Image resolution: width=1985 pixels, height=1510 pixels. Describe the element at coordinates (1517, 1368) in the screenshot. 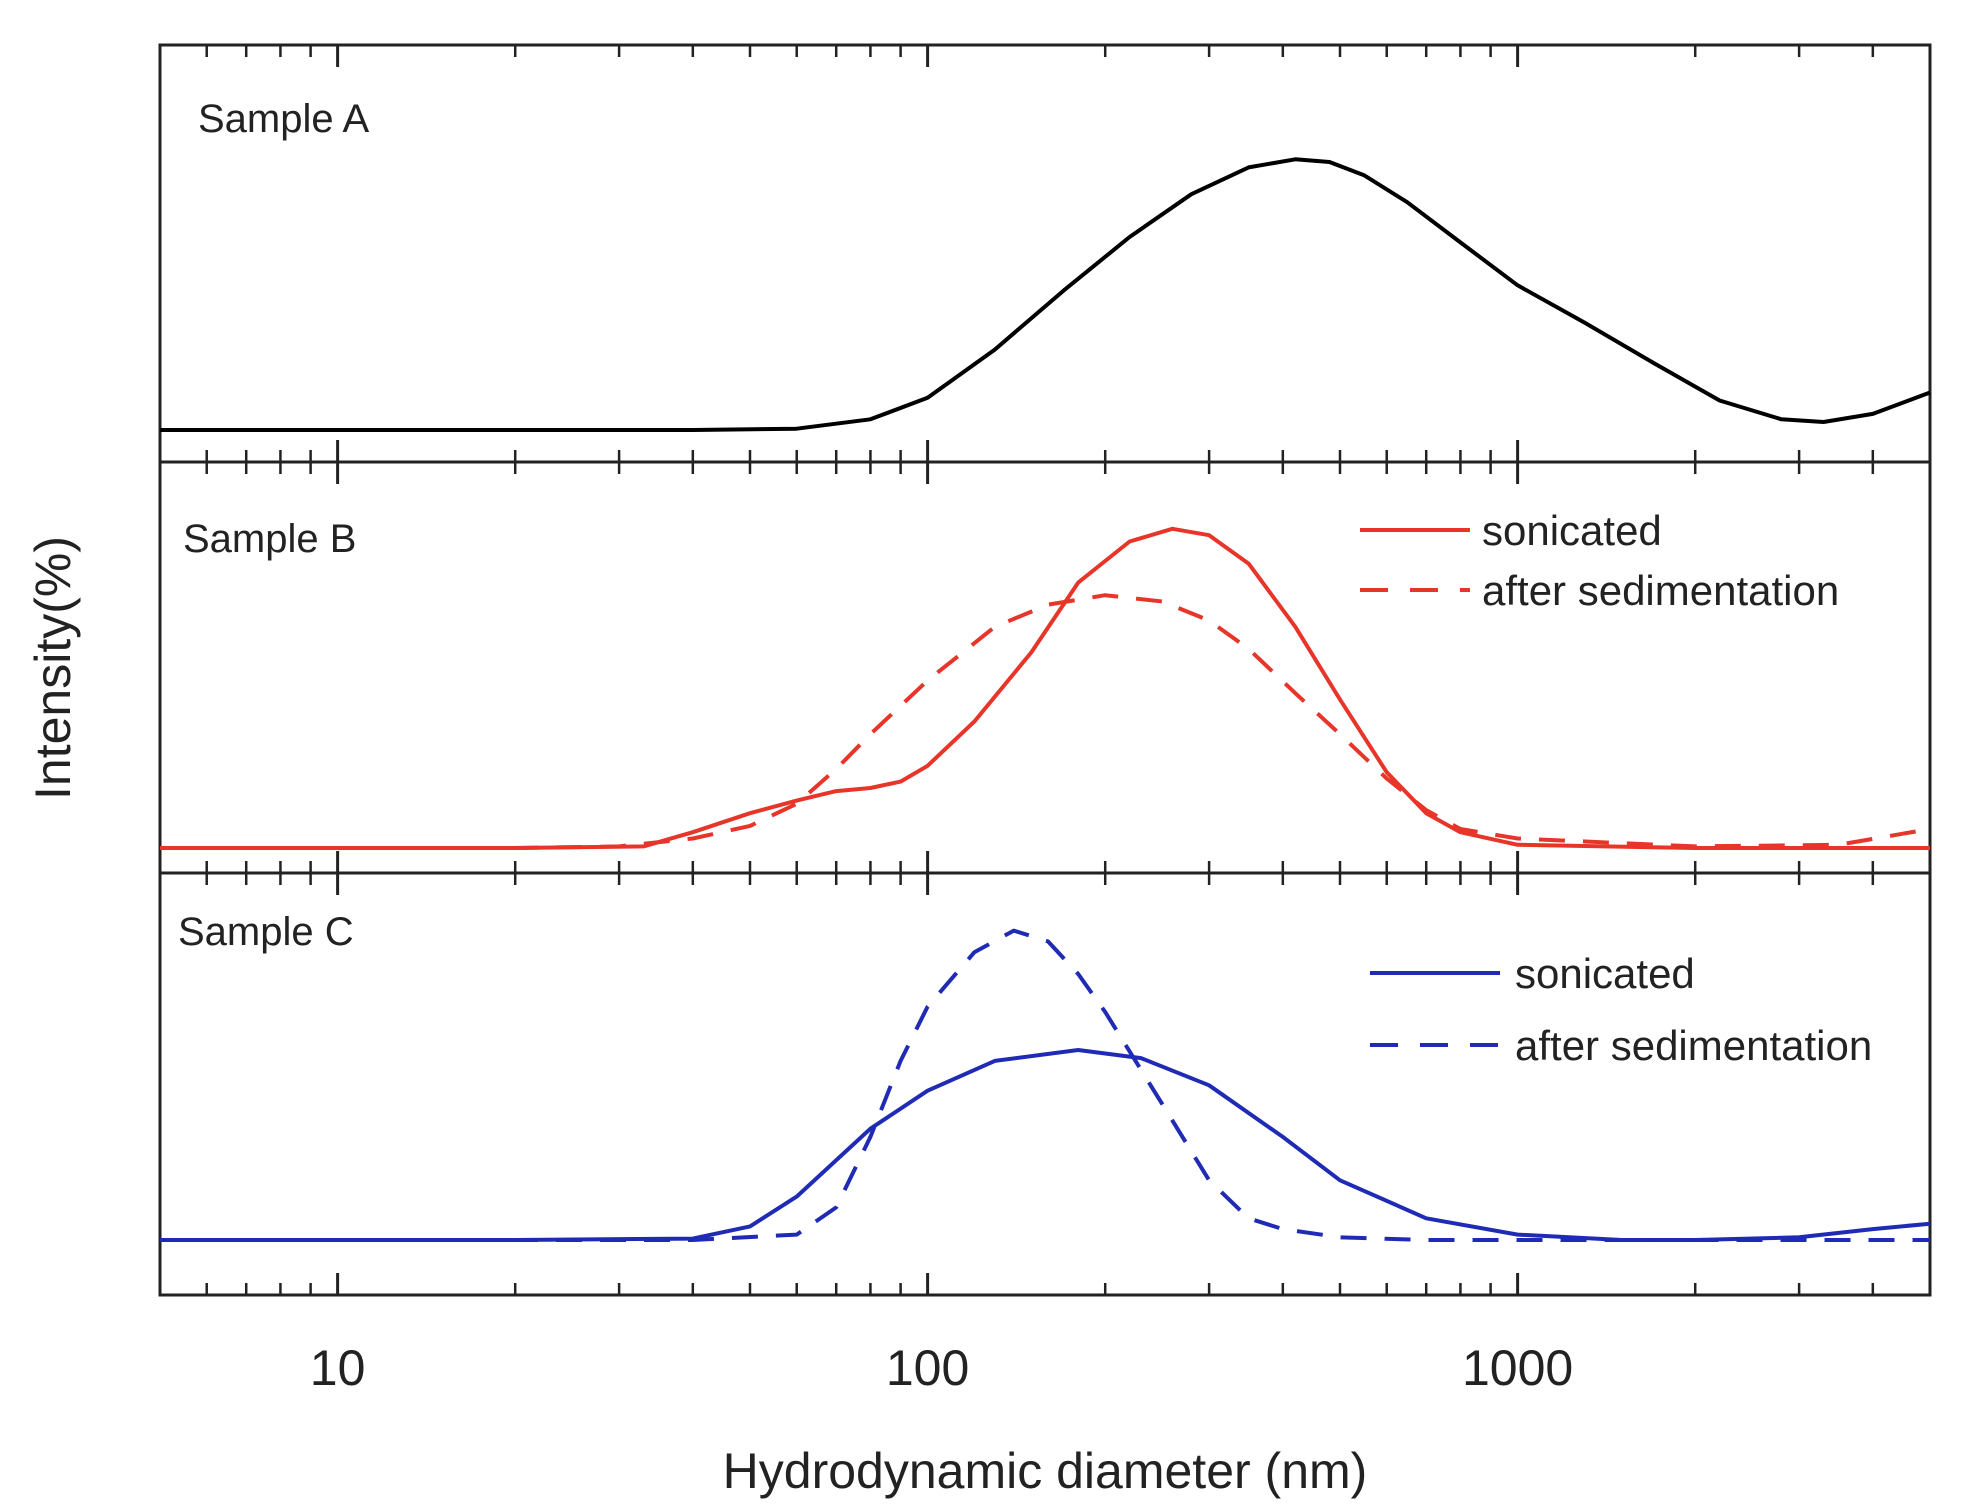

I see `x-tick-label-1000: 1000` at that location.